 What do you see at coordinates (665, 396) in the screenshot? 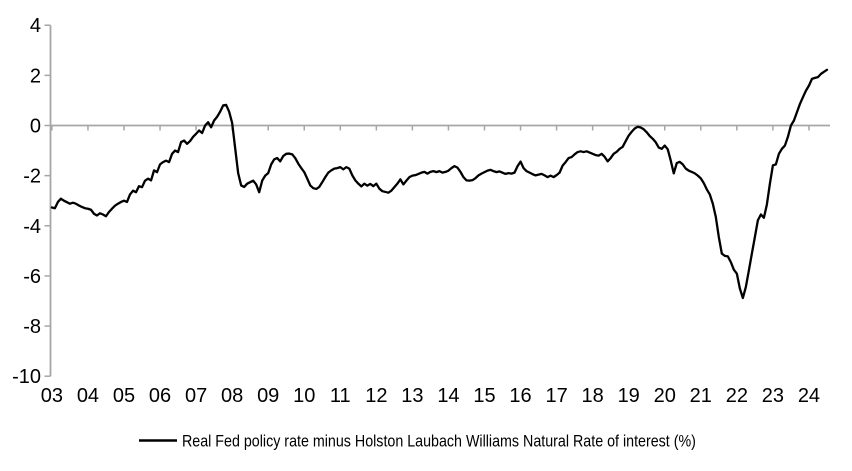
I see `x-axis-label: 20` at bounding box center [665, 396].